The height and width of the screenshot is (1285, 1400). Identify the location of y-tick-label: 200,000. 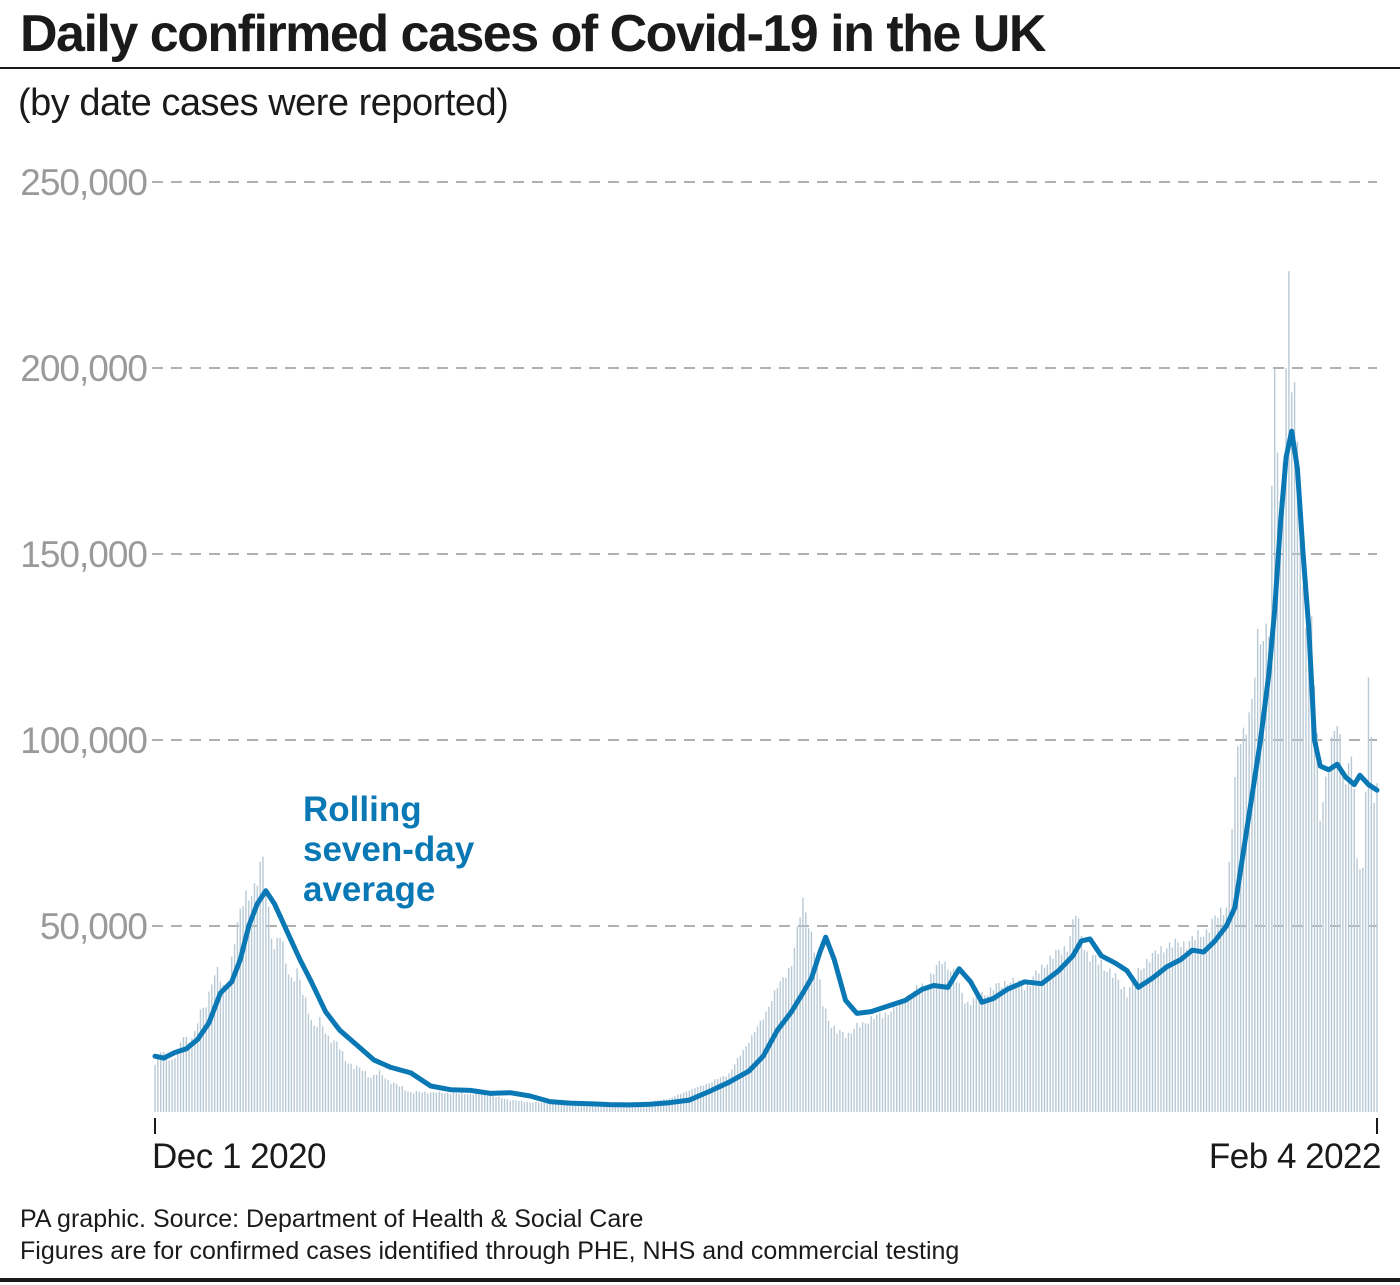
(83, 368).